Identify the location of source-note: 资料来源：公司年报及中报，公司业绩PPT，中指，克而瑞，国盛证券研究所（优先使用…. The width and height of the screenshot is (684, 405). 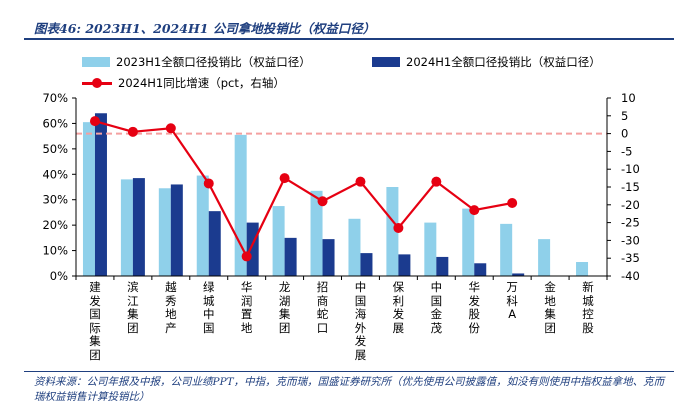
(349, 389).